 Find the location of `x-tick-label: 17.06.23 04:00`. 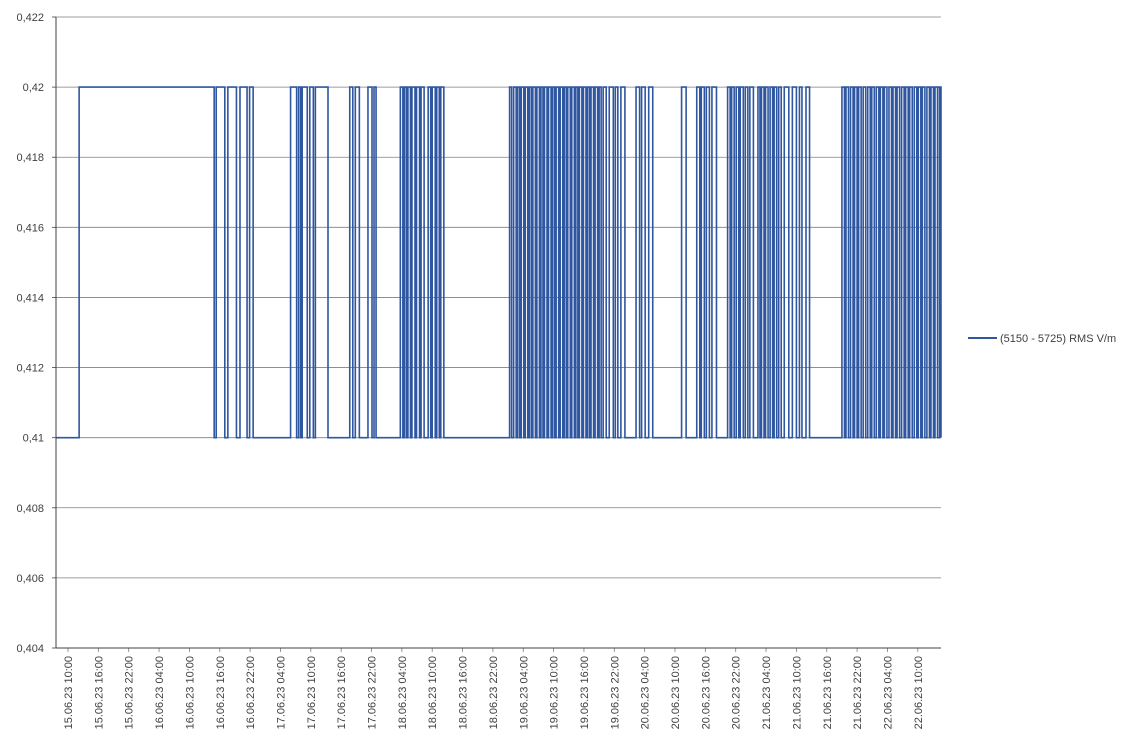

x-tick-label: 17.06.23 04:00 is located at coordinates (281, 692).